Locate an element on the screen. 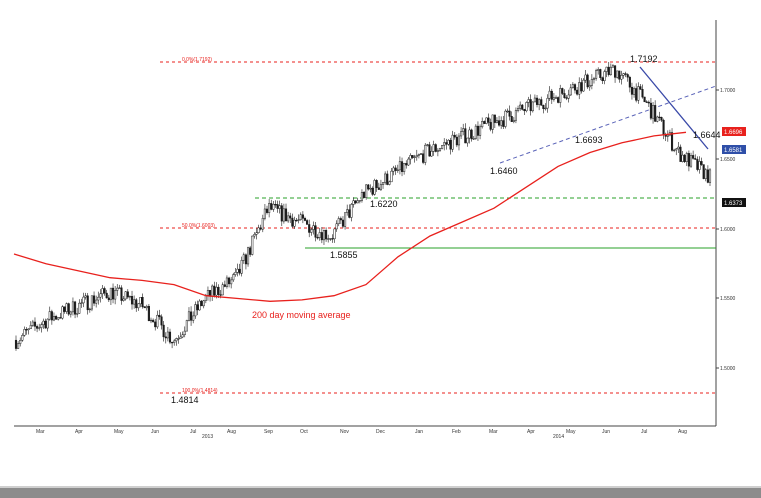  trendline-dashed is located at coordinates (608, 124).